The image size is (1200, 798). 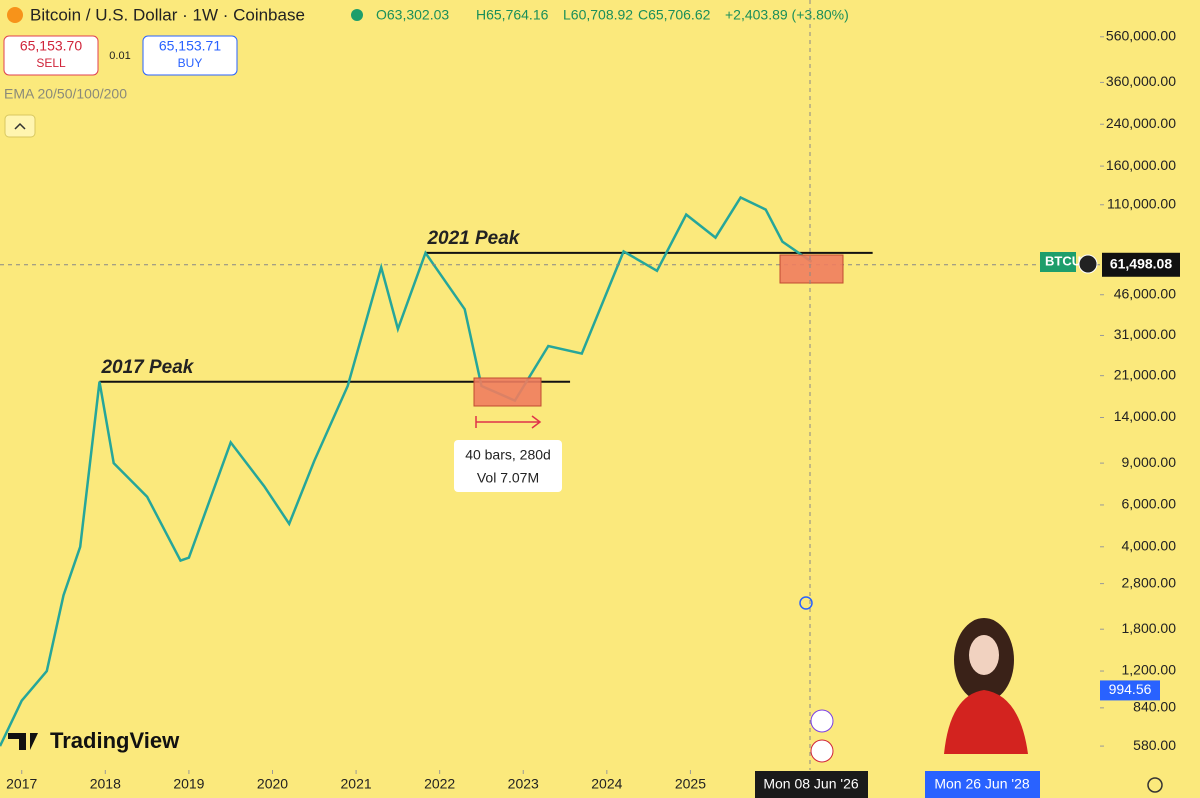 What do you see at coordinates (439, 784) in the screenshot?
I see `x-tick-label: 2022` at bounding box center [439, 784].